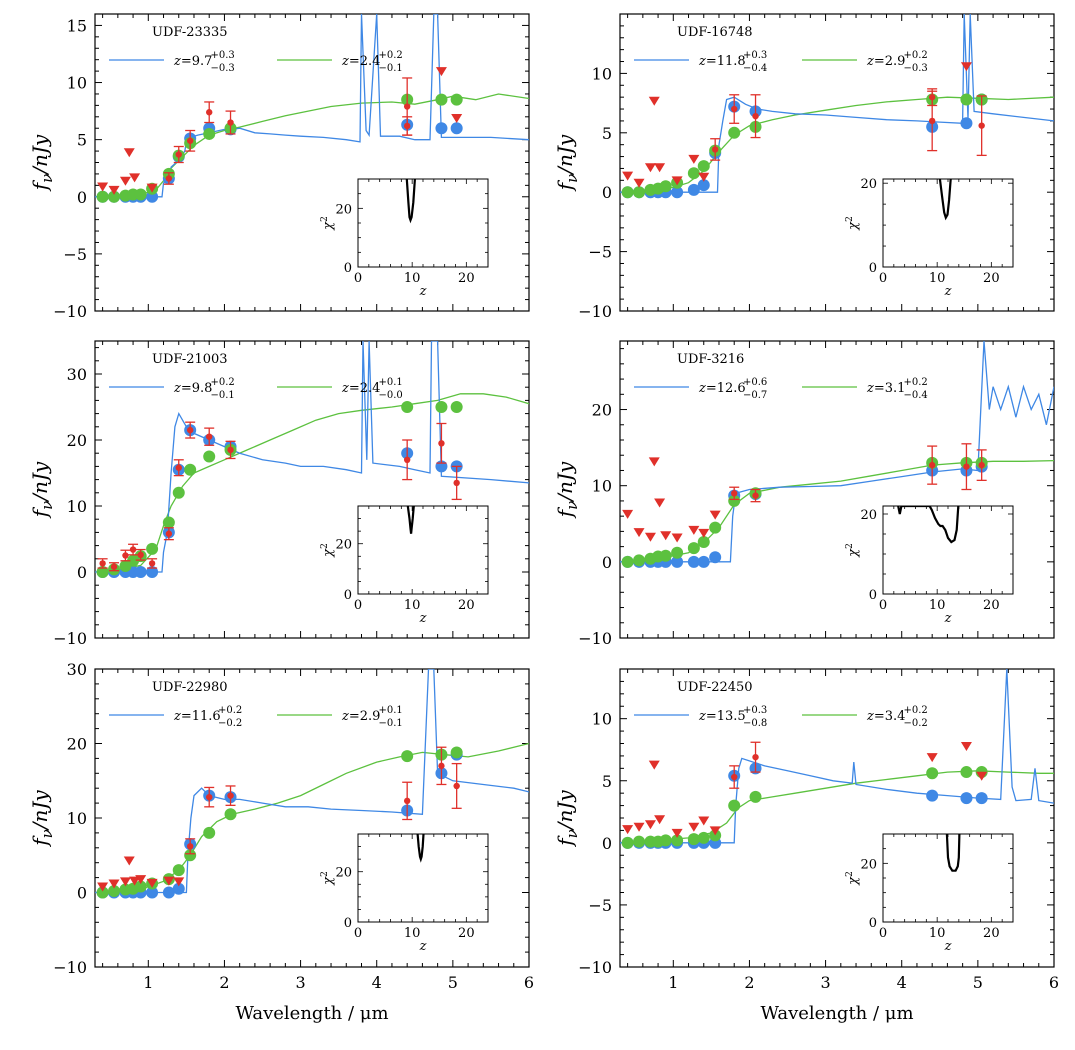 The height and width of the screenshot is (1050, 1075). I want to click on high-z-legend-label: z=11.8, so click(722, 61).